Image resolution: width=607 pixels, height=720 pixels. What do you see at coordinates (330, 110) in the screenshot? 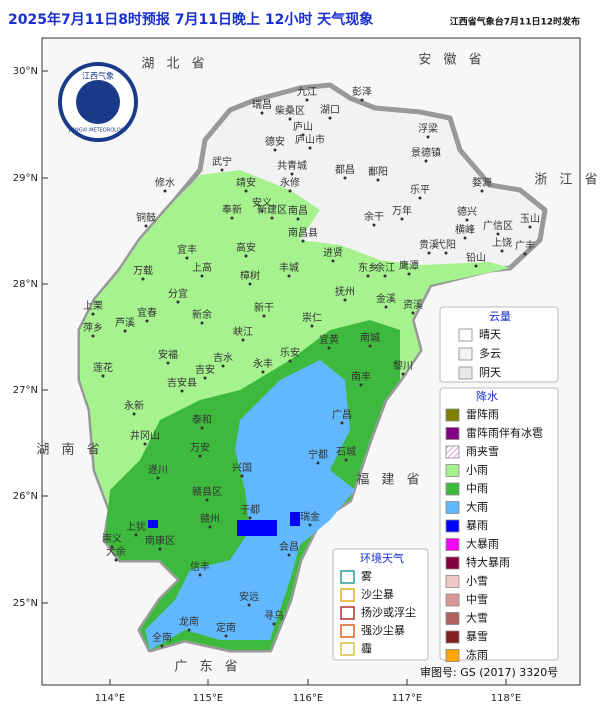
I see `city-label: 湖口` at bounding box center [330, 110].